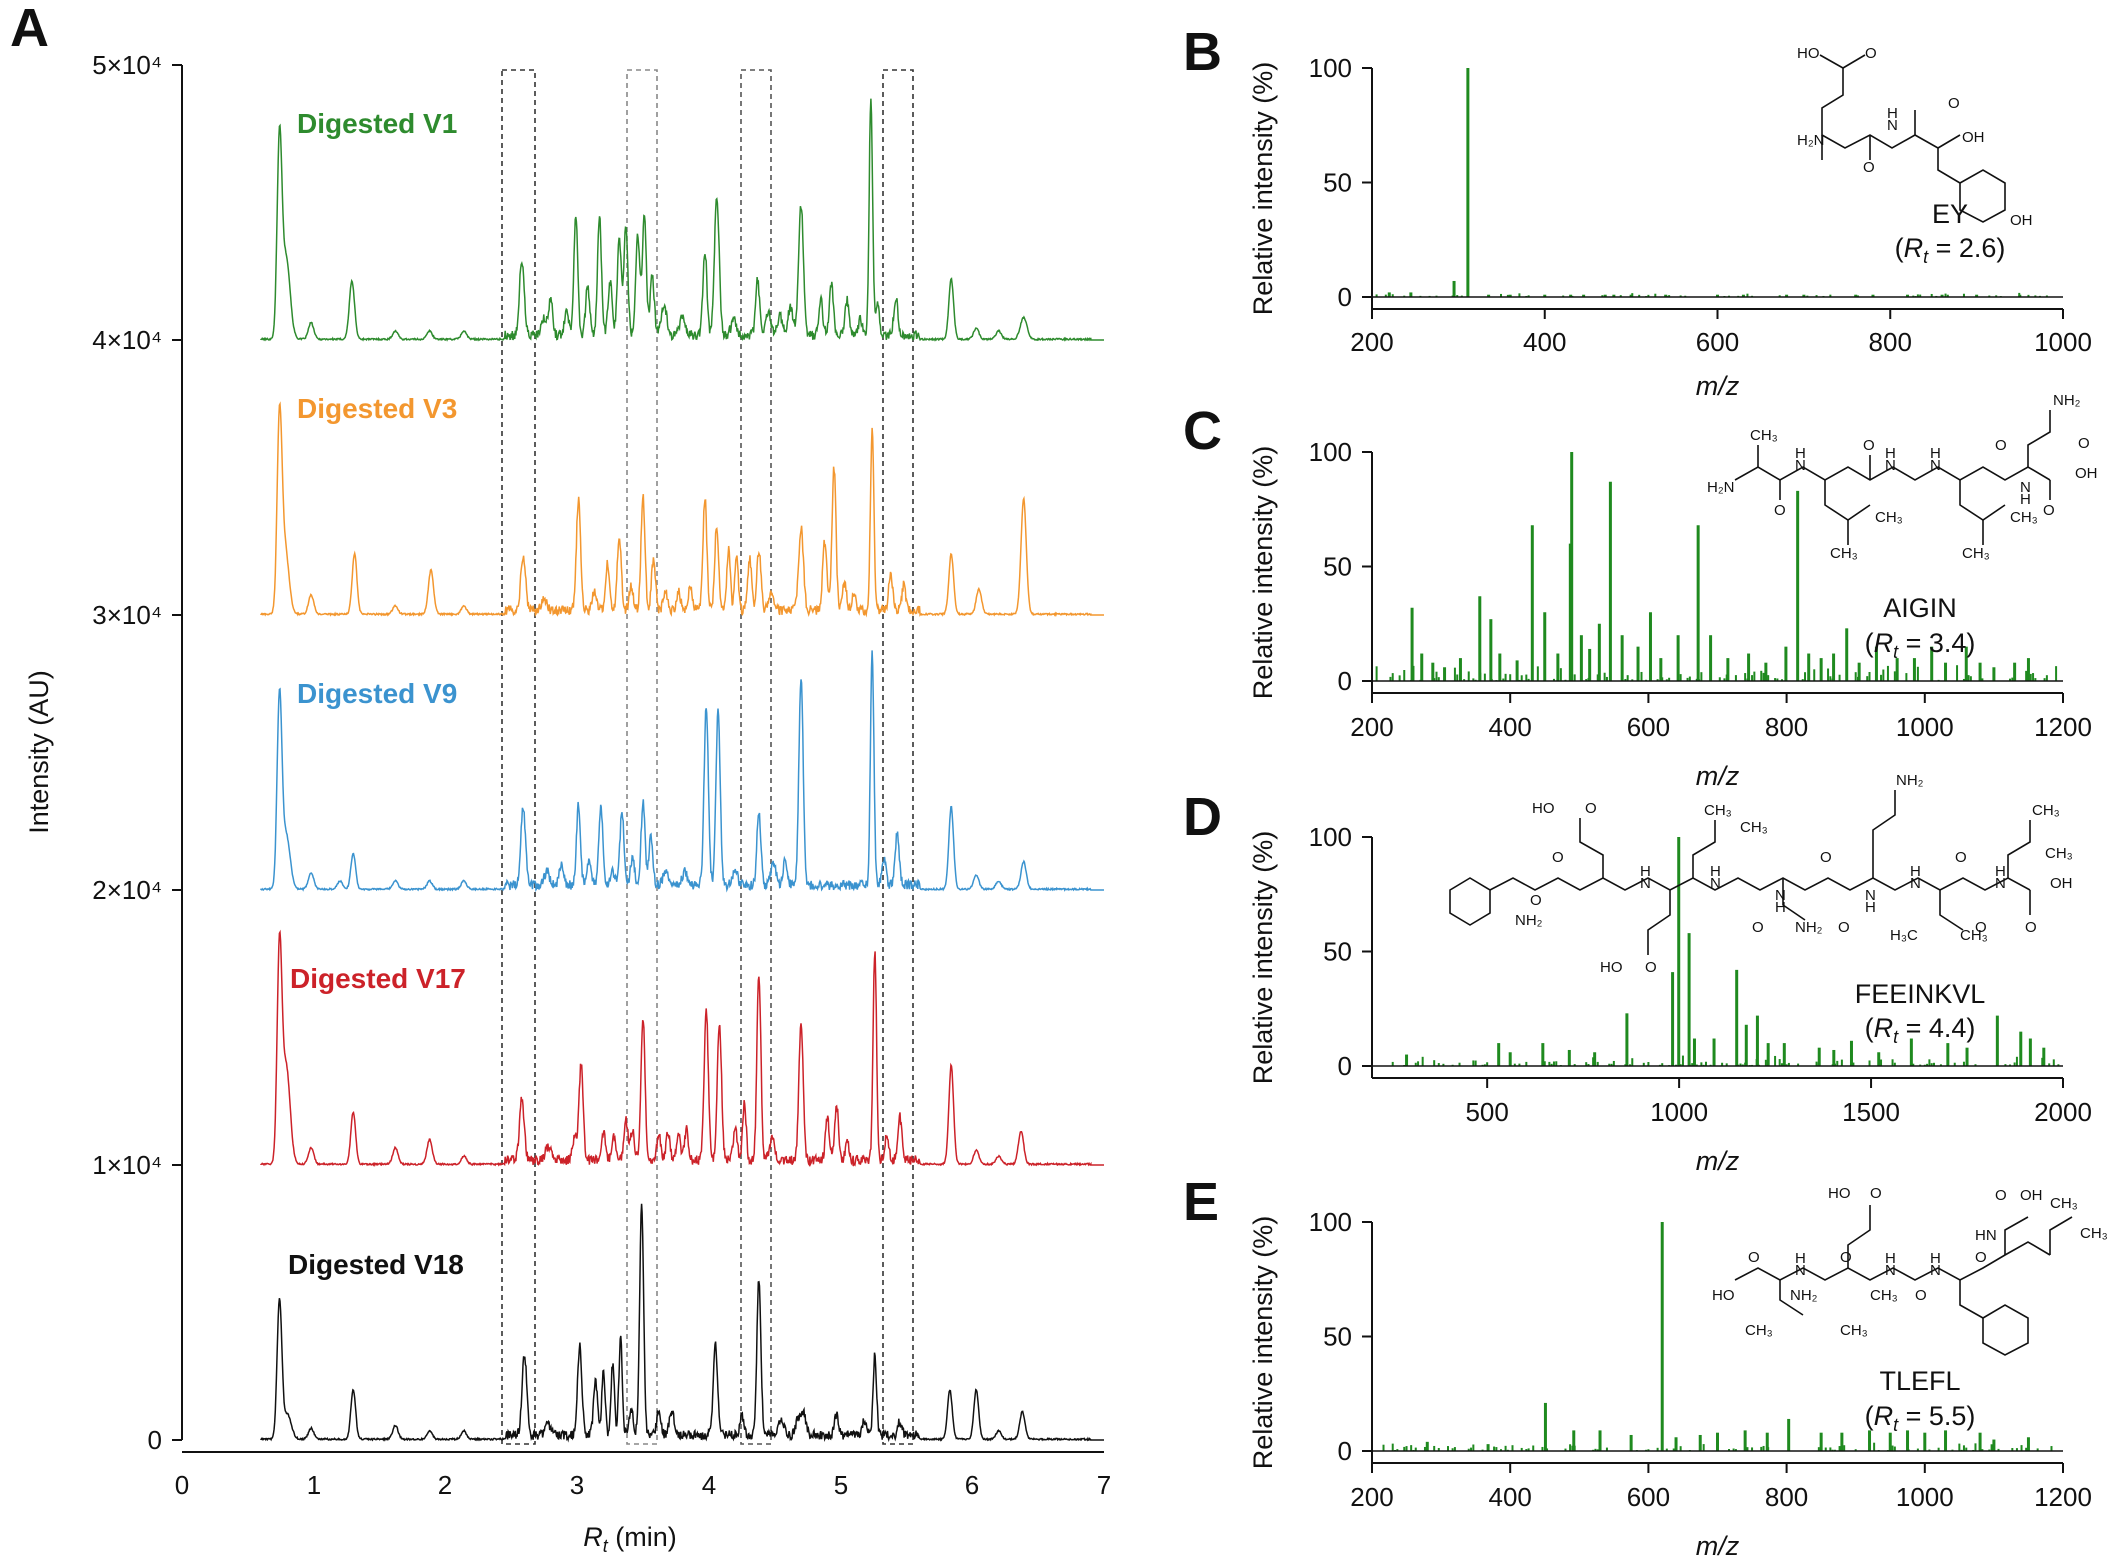 This screenshot has height=1564, width=2111. What do you see at coordinates (756, 757) in the screenshot?
I see `highlight-window` at bounding box center [756, 757].